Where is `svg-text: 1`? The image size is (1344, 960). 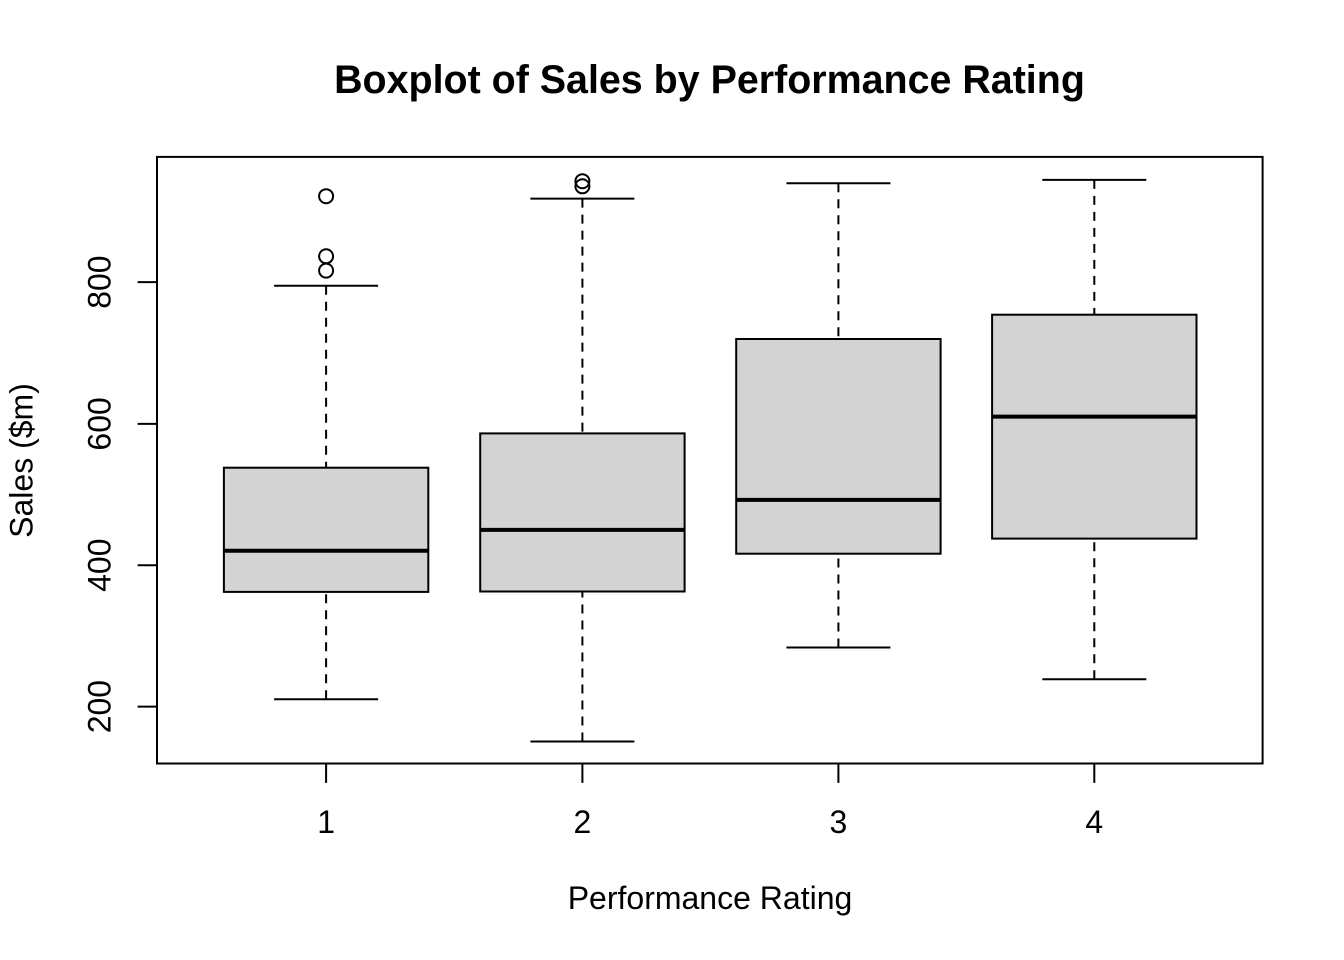 svg-text: 1 is located at coordinates (326, 822).